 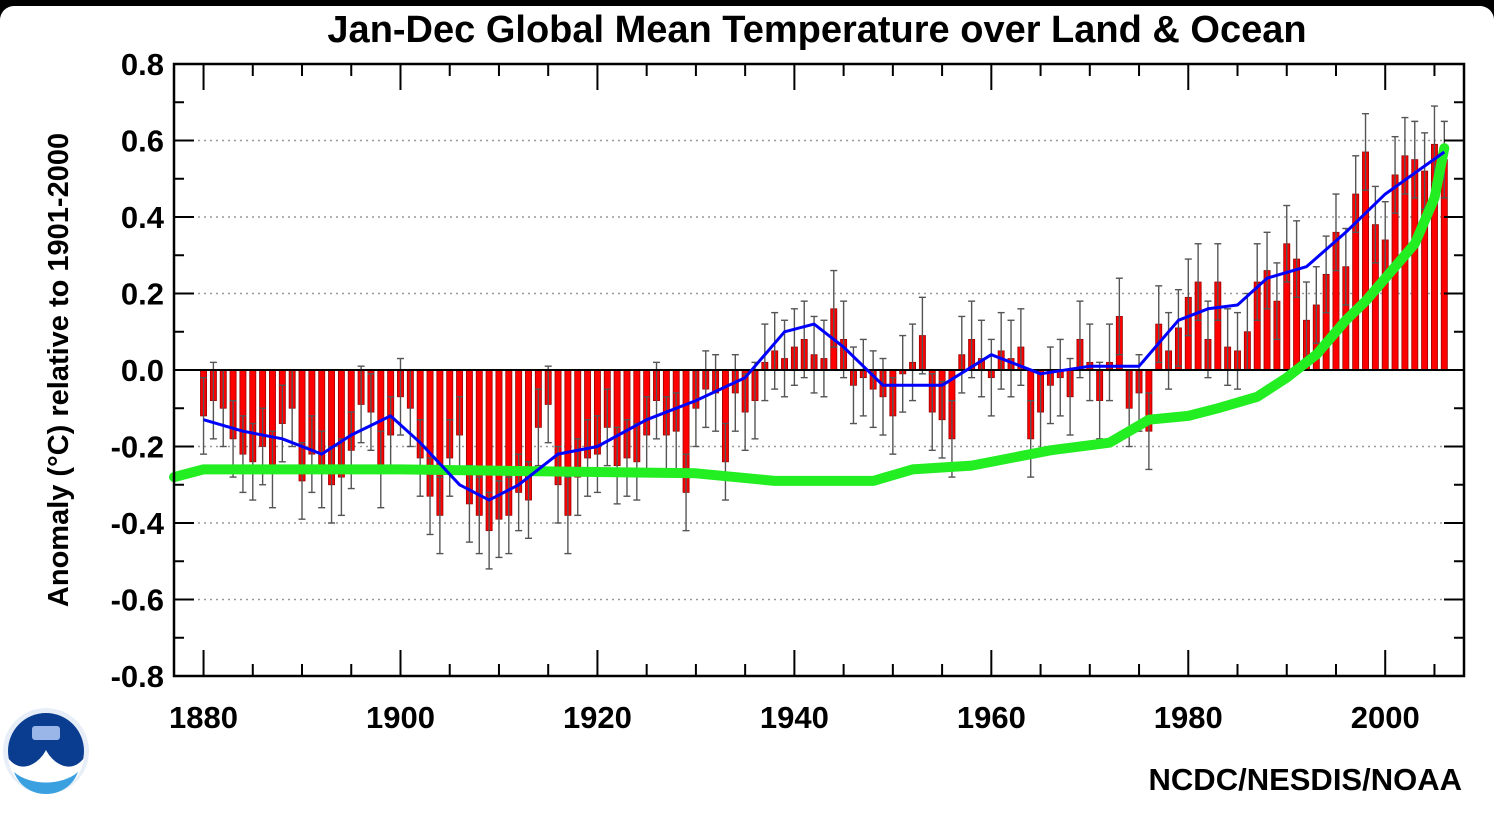 What do you see at coordinates (143, 217) in the screenshot?
I see `y-tick-label: 0.4` at bounding box center [143, 217].